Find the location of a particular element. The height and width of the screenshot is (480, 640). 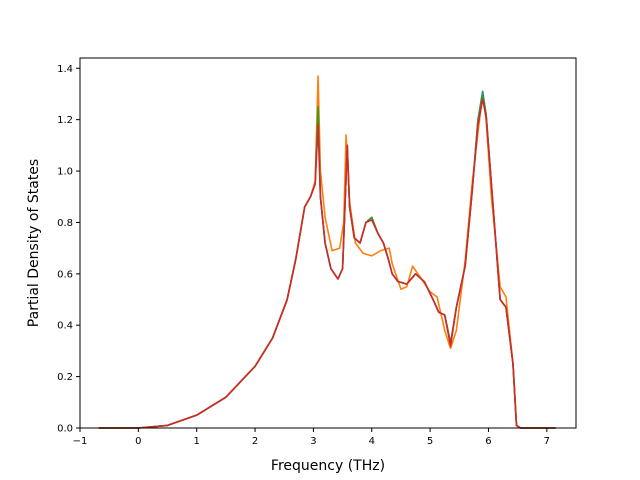

x-tick-label: 6 is located at coordinates (488, 441).